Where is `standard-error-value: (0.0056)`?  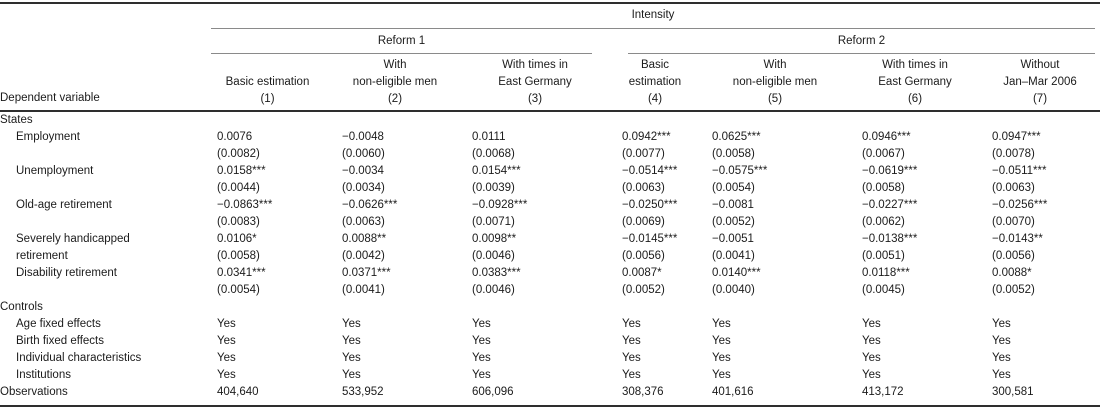
standard-error-value: (0.0056) is located at coordinates (643, 256).